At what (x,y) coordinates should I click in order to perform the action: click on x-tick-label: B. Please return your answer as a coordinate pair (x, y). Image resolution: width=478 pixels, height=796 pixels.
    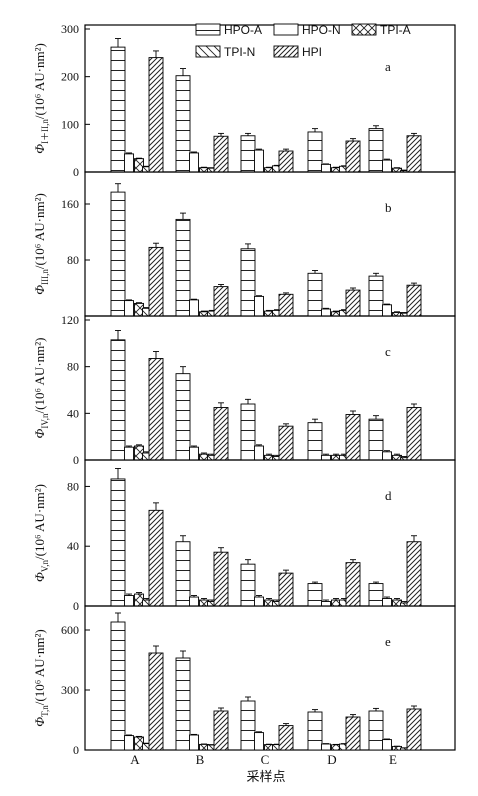
    Looking at the image, I should click on (200, 759).